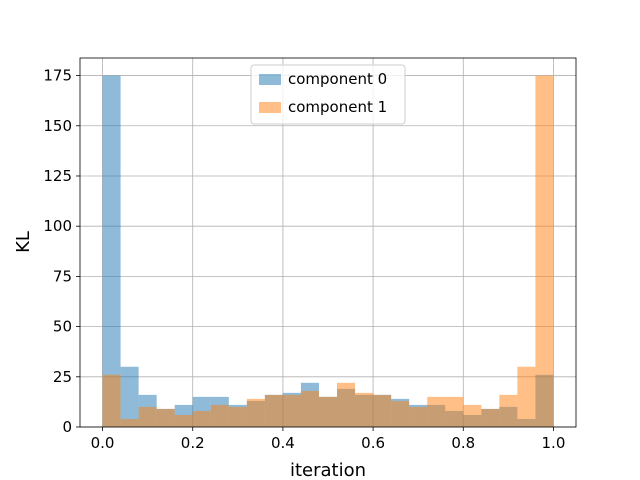  I want to click on y-tick-label: 150, so click(57, 126).